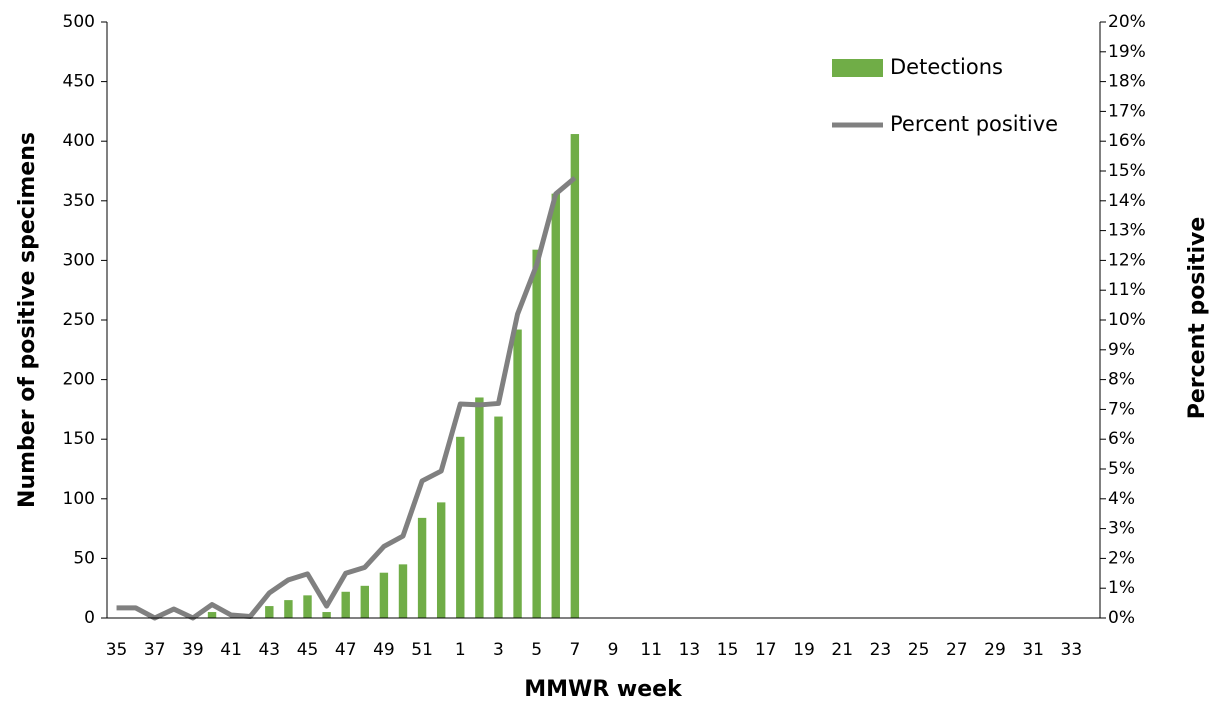  I want to click on x-tick-label: 7, so click(574, 650).